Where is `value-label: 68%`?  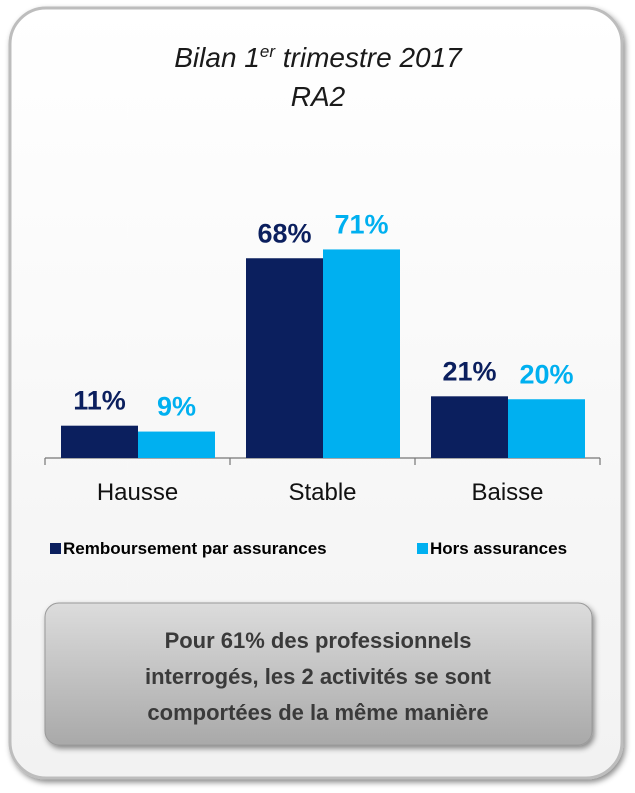
value-label: 68% is located at coordinates (284, 233).